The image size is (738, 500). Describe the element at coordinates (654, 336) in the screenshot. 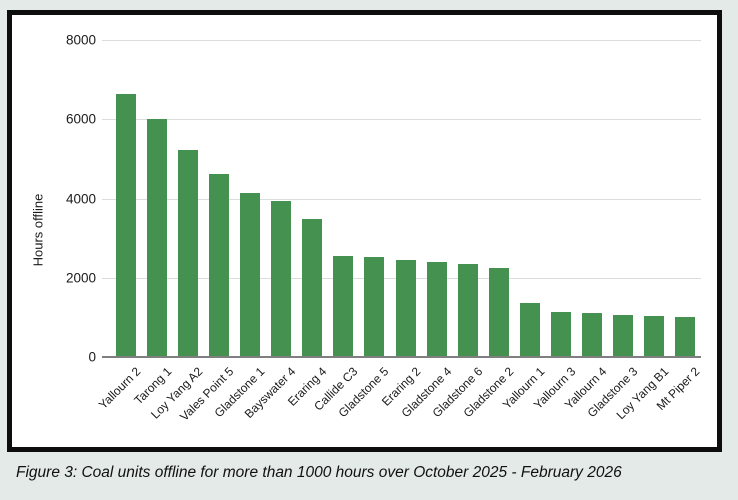

I see `bar-loy-yang-b1` at that location.